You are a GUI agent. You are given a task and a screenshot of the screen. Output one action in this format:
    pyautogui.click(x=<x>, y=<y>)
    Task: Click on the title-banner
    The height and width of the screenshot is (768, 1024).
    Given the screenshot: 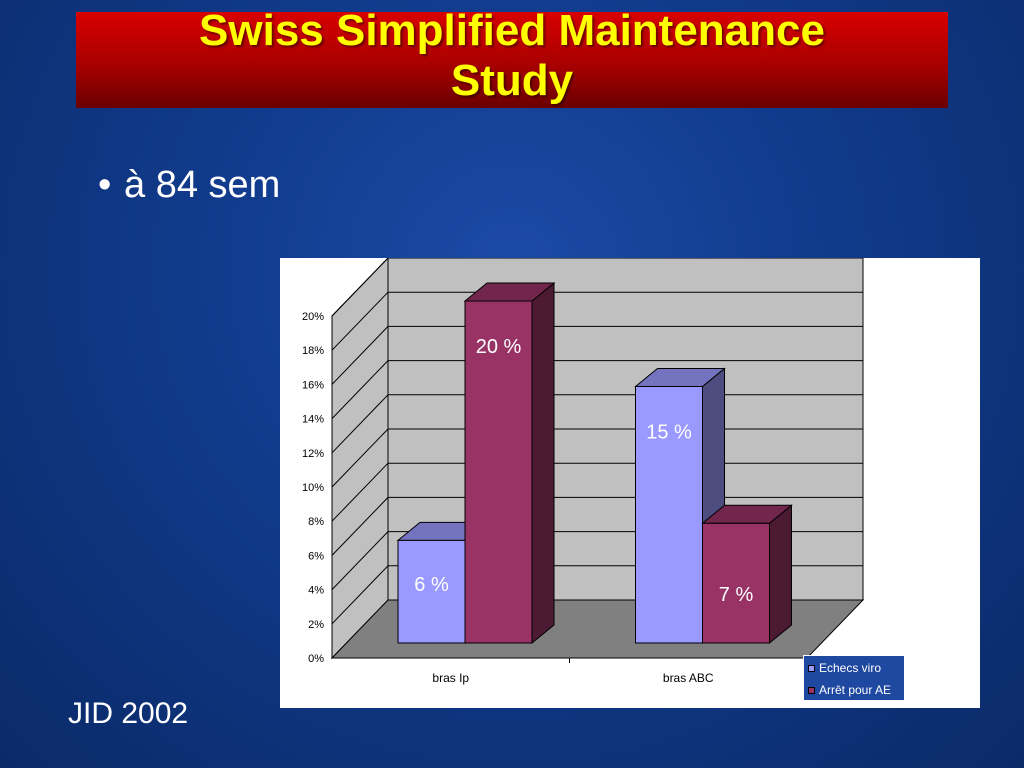 What is the action you would take?
    pyautogui.click(x=512, y=60)
    